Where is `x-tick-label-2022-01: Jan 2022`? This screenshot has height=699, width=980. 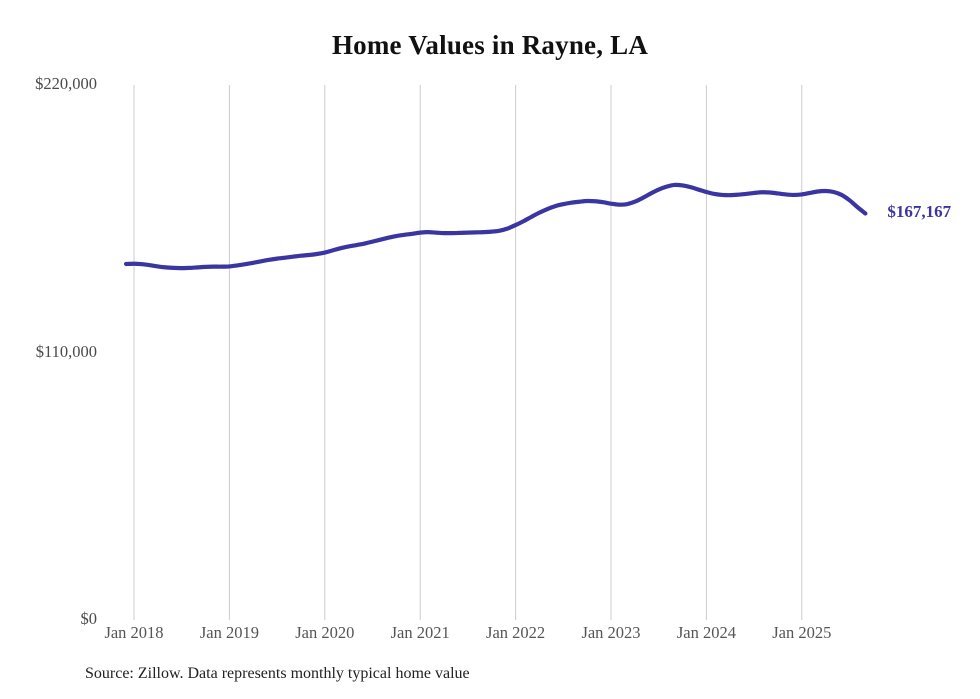 x-tick-label-2022-01: Jan 2022 is located at coordinates (516, 632).